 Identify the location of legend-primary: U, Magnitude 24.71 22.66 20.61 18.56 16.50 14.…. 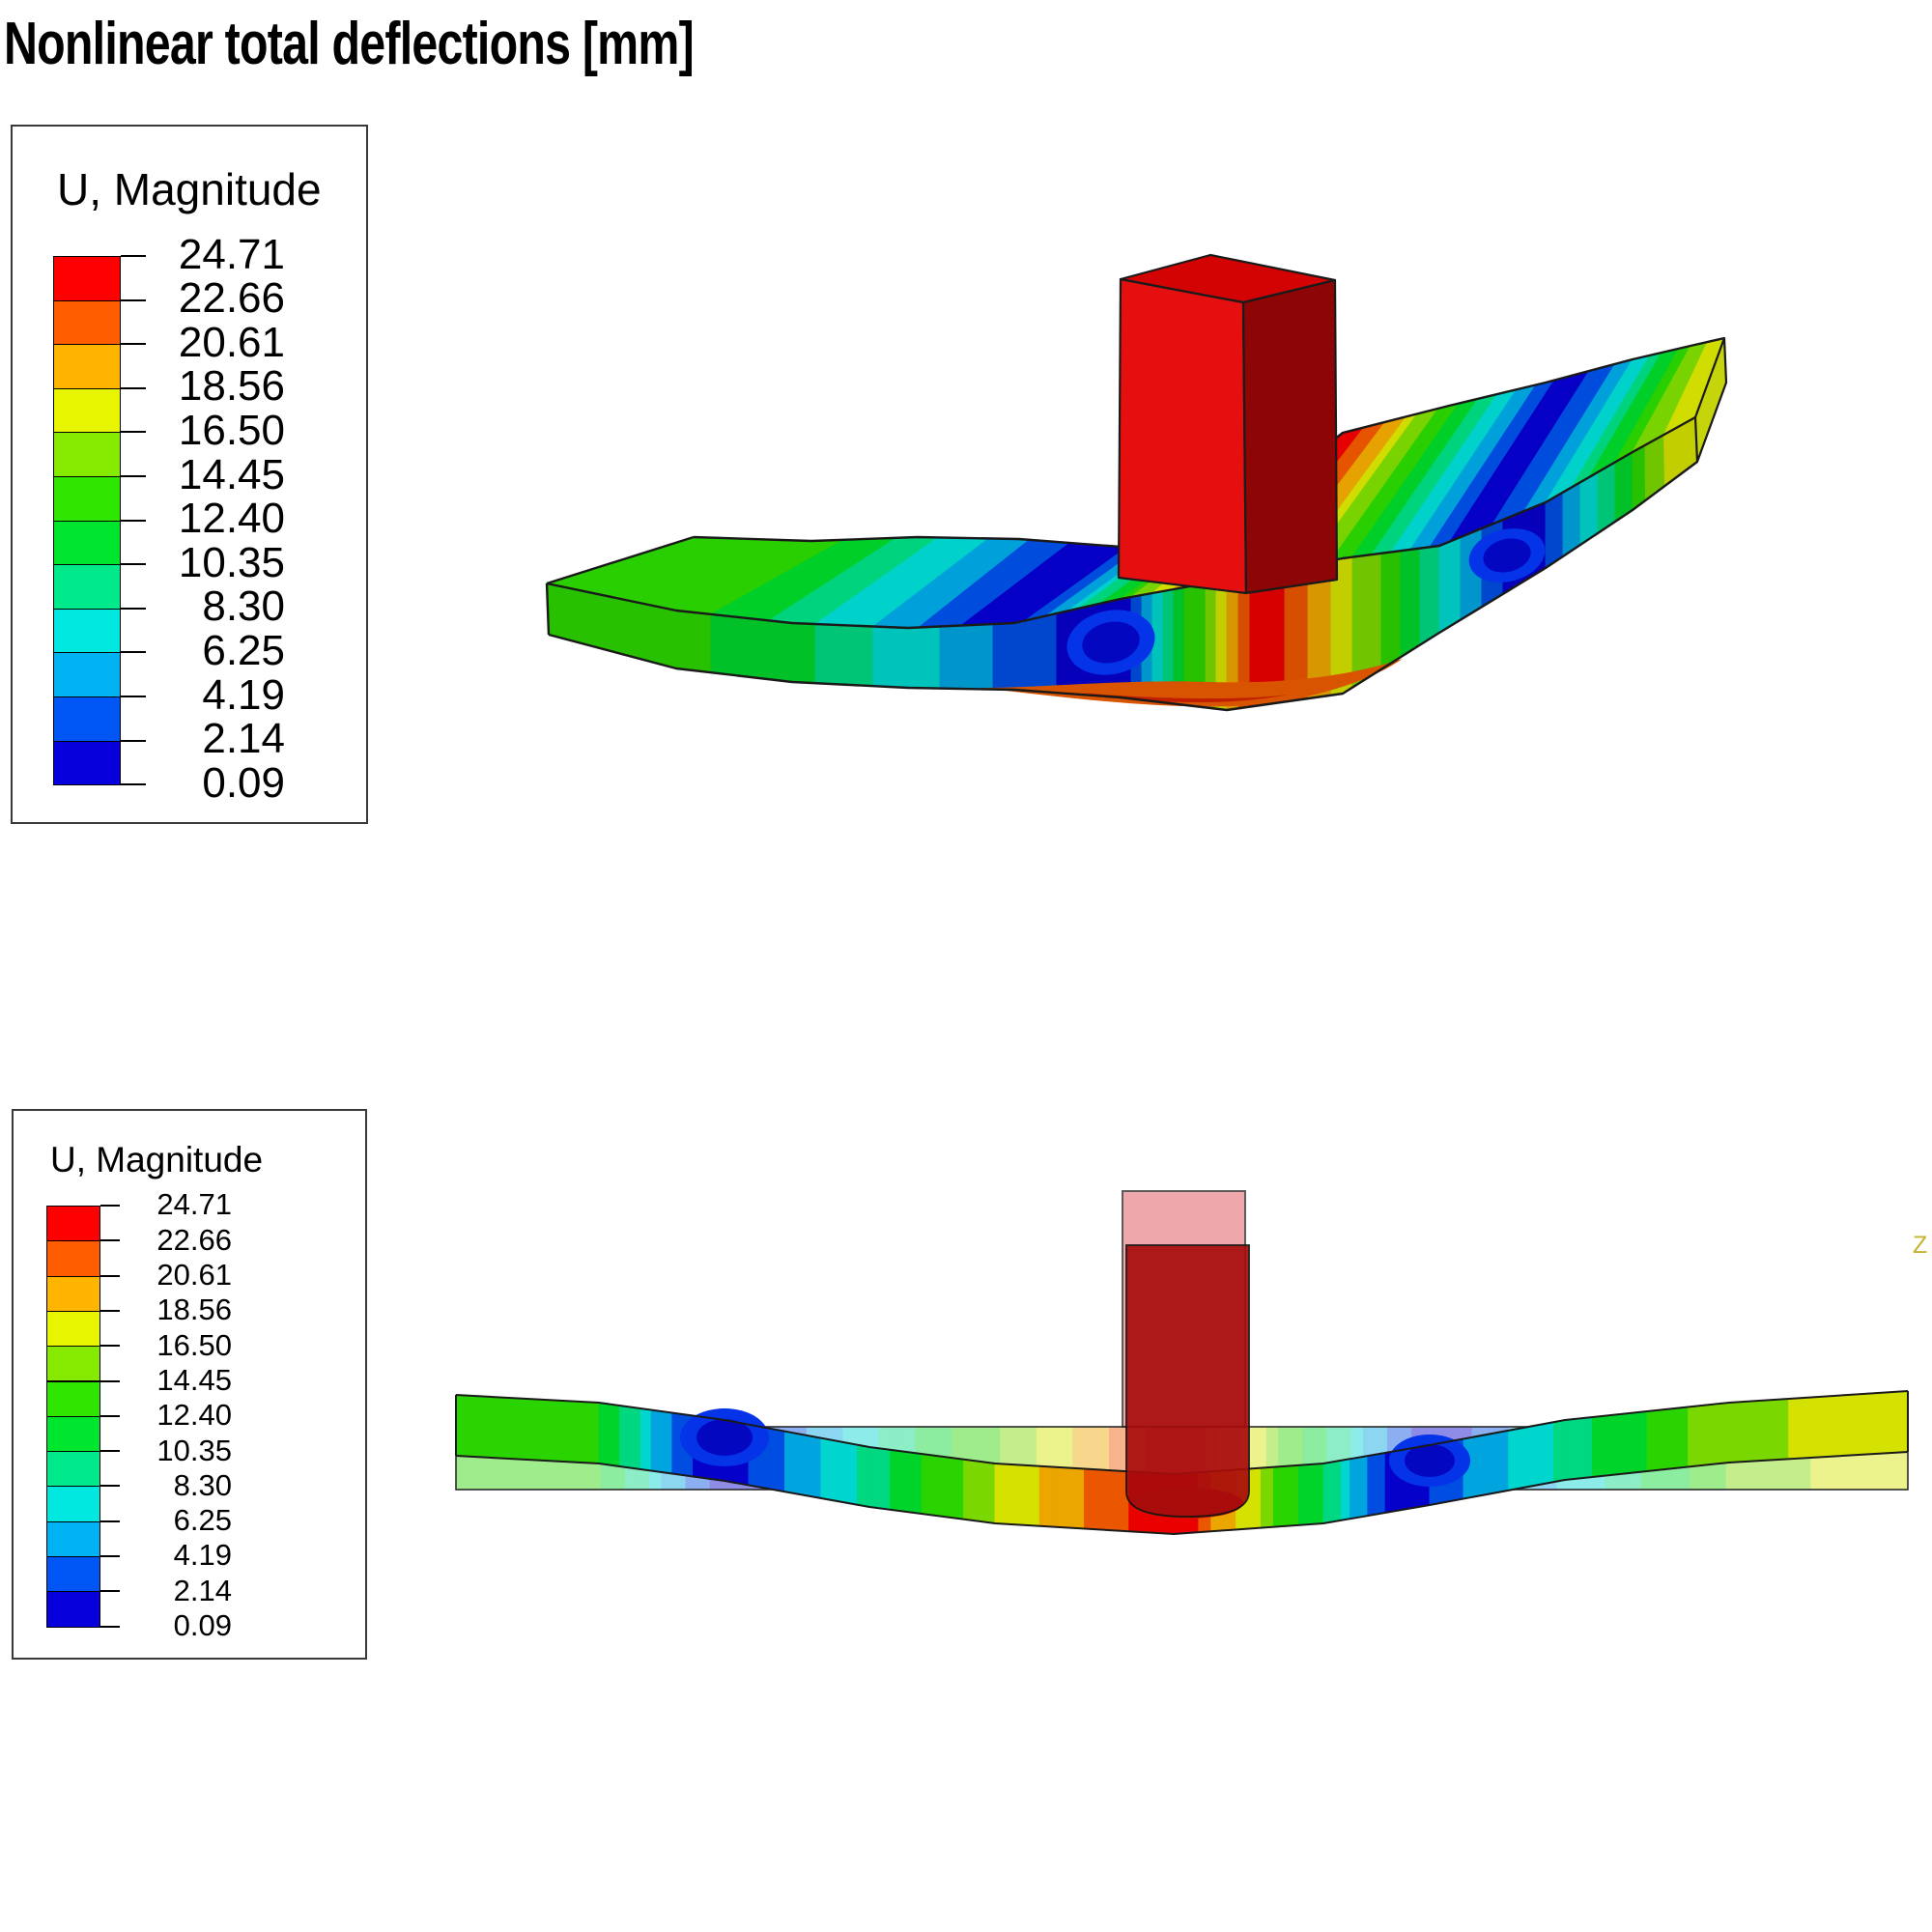
(189, 474).